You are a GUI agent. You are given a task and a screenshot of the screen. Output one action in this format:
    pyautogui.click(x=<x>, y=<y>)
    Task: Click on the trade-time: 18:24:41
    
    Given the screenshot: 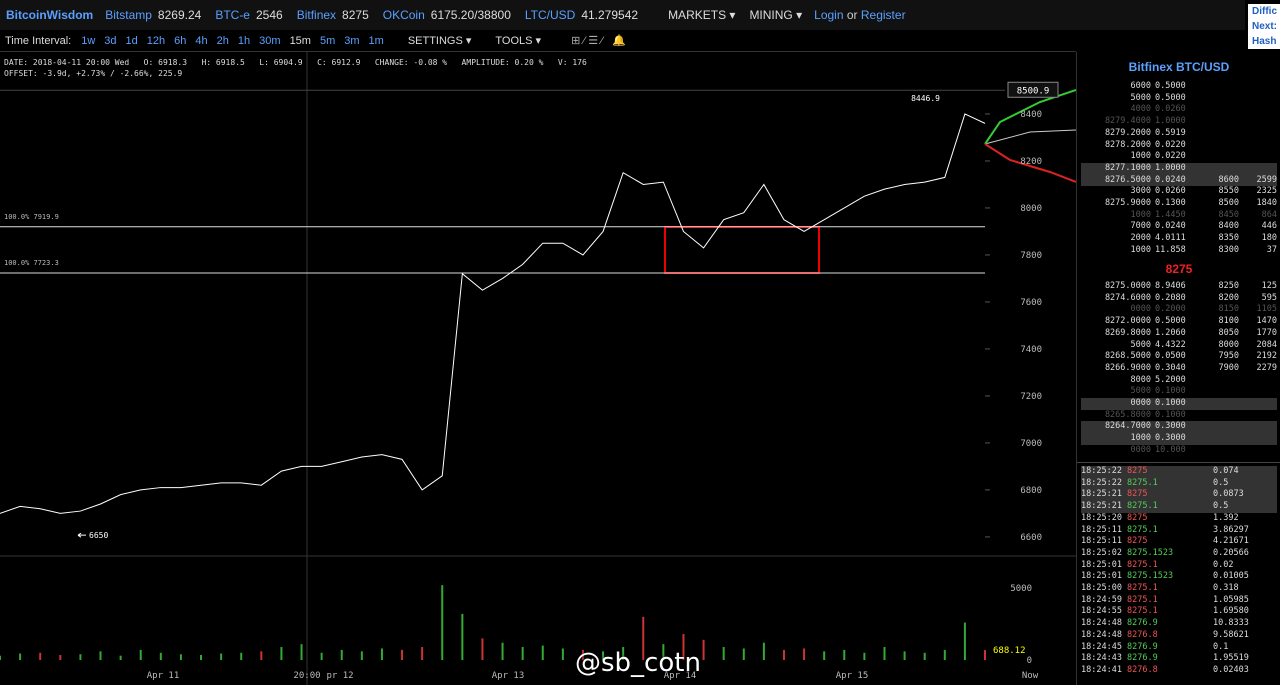 What is the action you would take?
    pyautogui.click(x=1101, y=669)
    